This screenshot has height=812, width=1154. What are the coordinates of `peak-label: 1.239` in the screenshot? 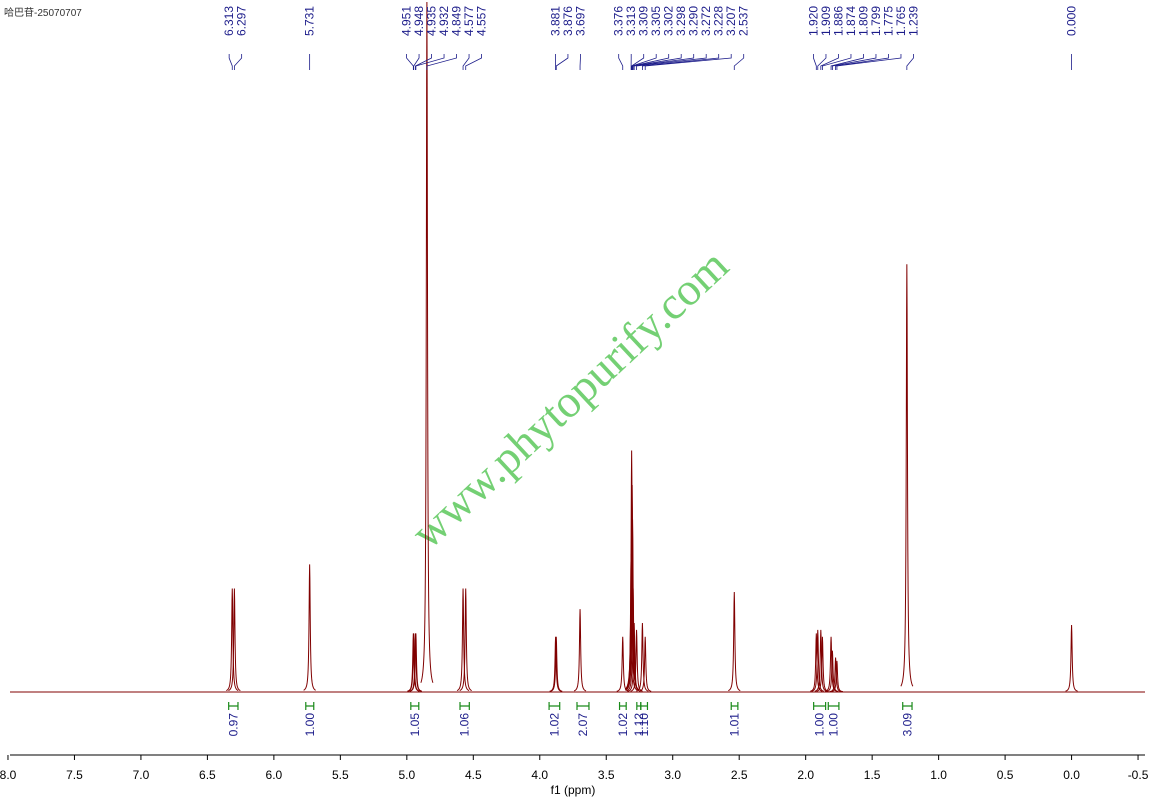 It's located at (913, 21).